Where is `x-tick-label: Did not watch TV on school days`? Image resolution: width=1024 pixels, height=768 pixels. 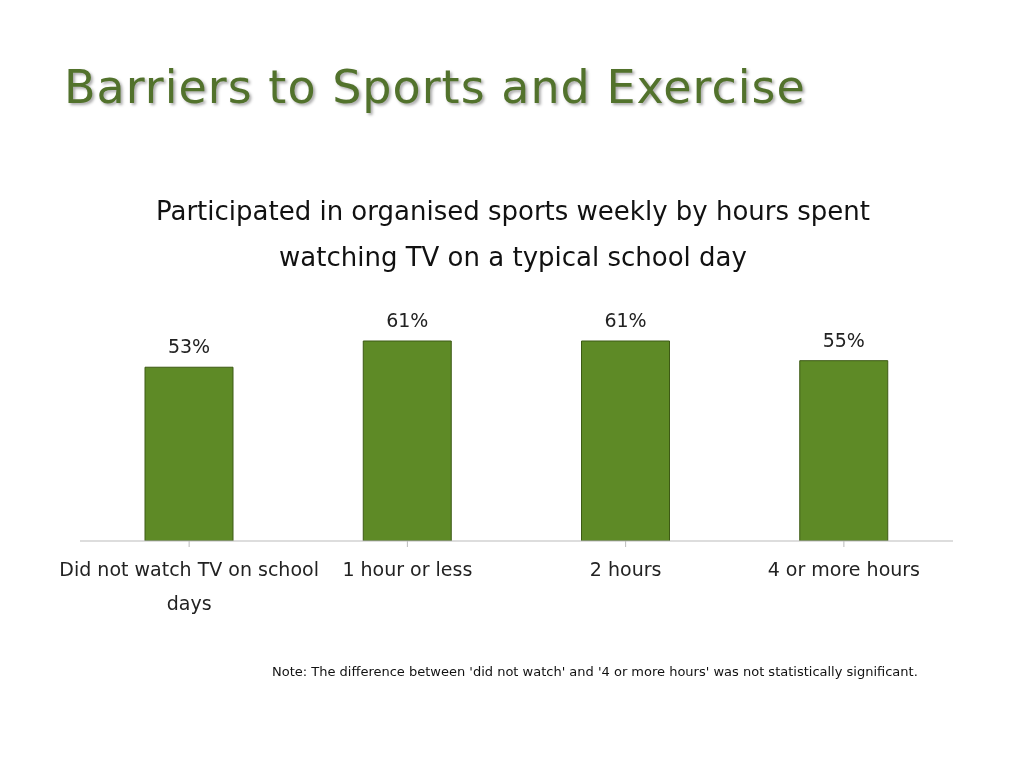 x-tick-label: Did not watch TV on school days is located at coordinates (189, 586).